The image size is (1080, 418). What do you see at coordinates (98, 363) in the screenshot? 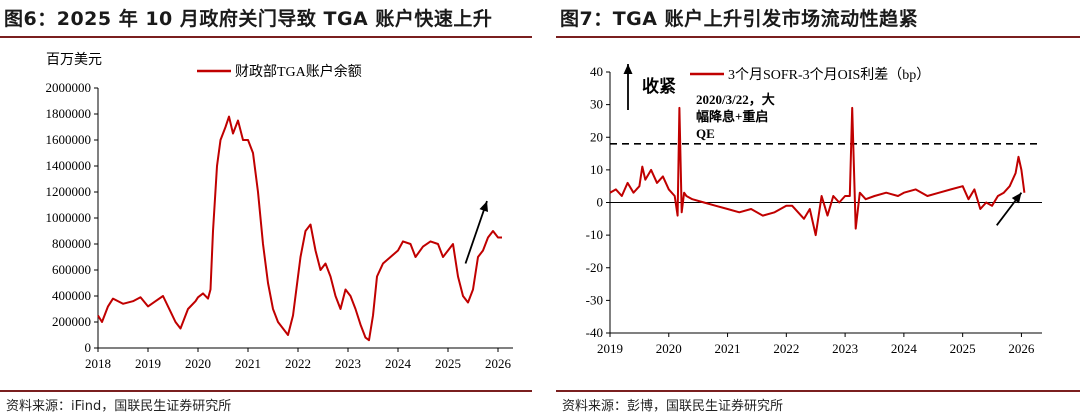
I see `x-tick-label: 2018` at bounding box center [98, 363].